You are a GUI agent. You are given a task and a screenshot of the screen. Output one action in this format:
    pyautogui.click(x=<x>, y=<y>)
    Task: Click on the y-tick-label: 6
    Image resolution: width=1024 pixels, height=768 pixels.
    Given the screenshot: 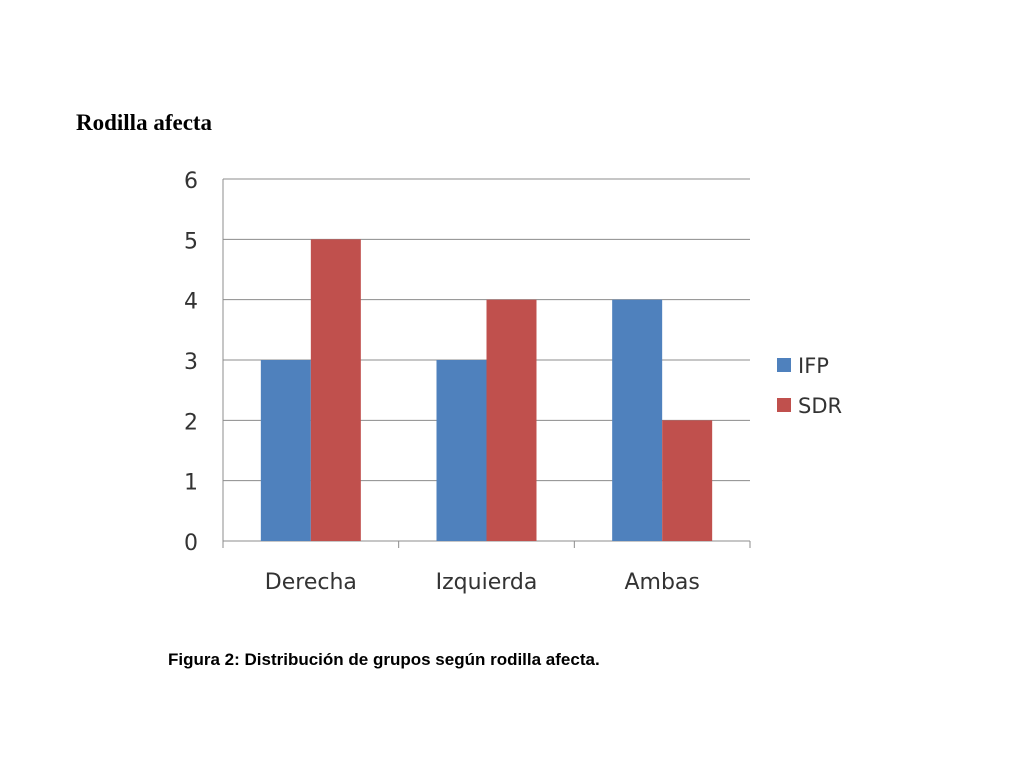 What is the action you would take?
    pyautogui.click(x=191, y=181)
    